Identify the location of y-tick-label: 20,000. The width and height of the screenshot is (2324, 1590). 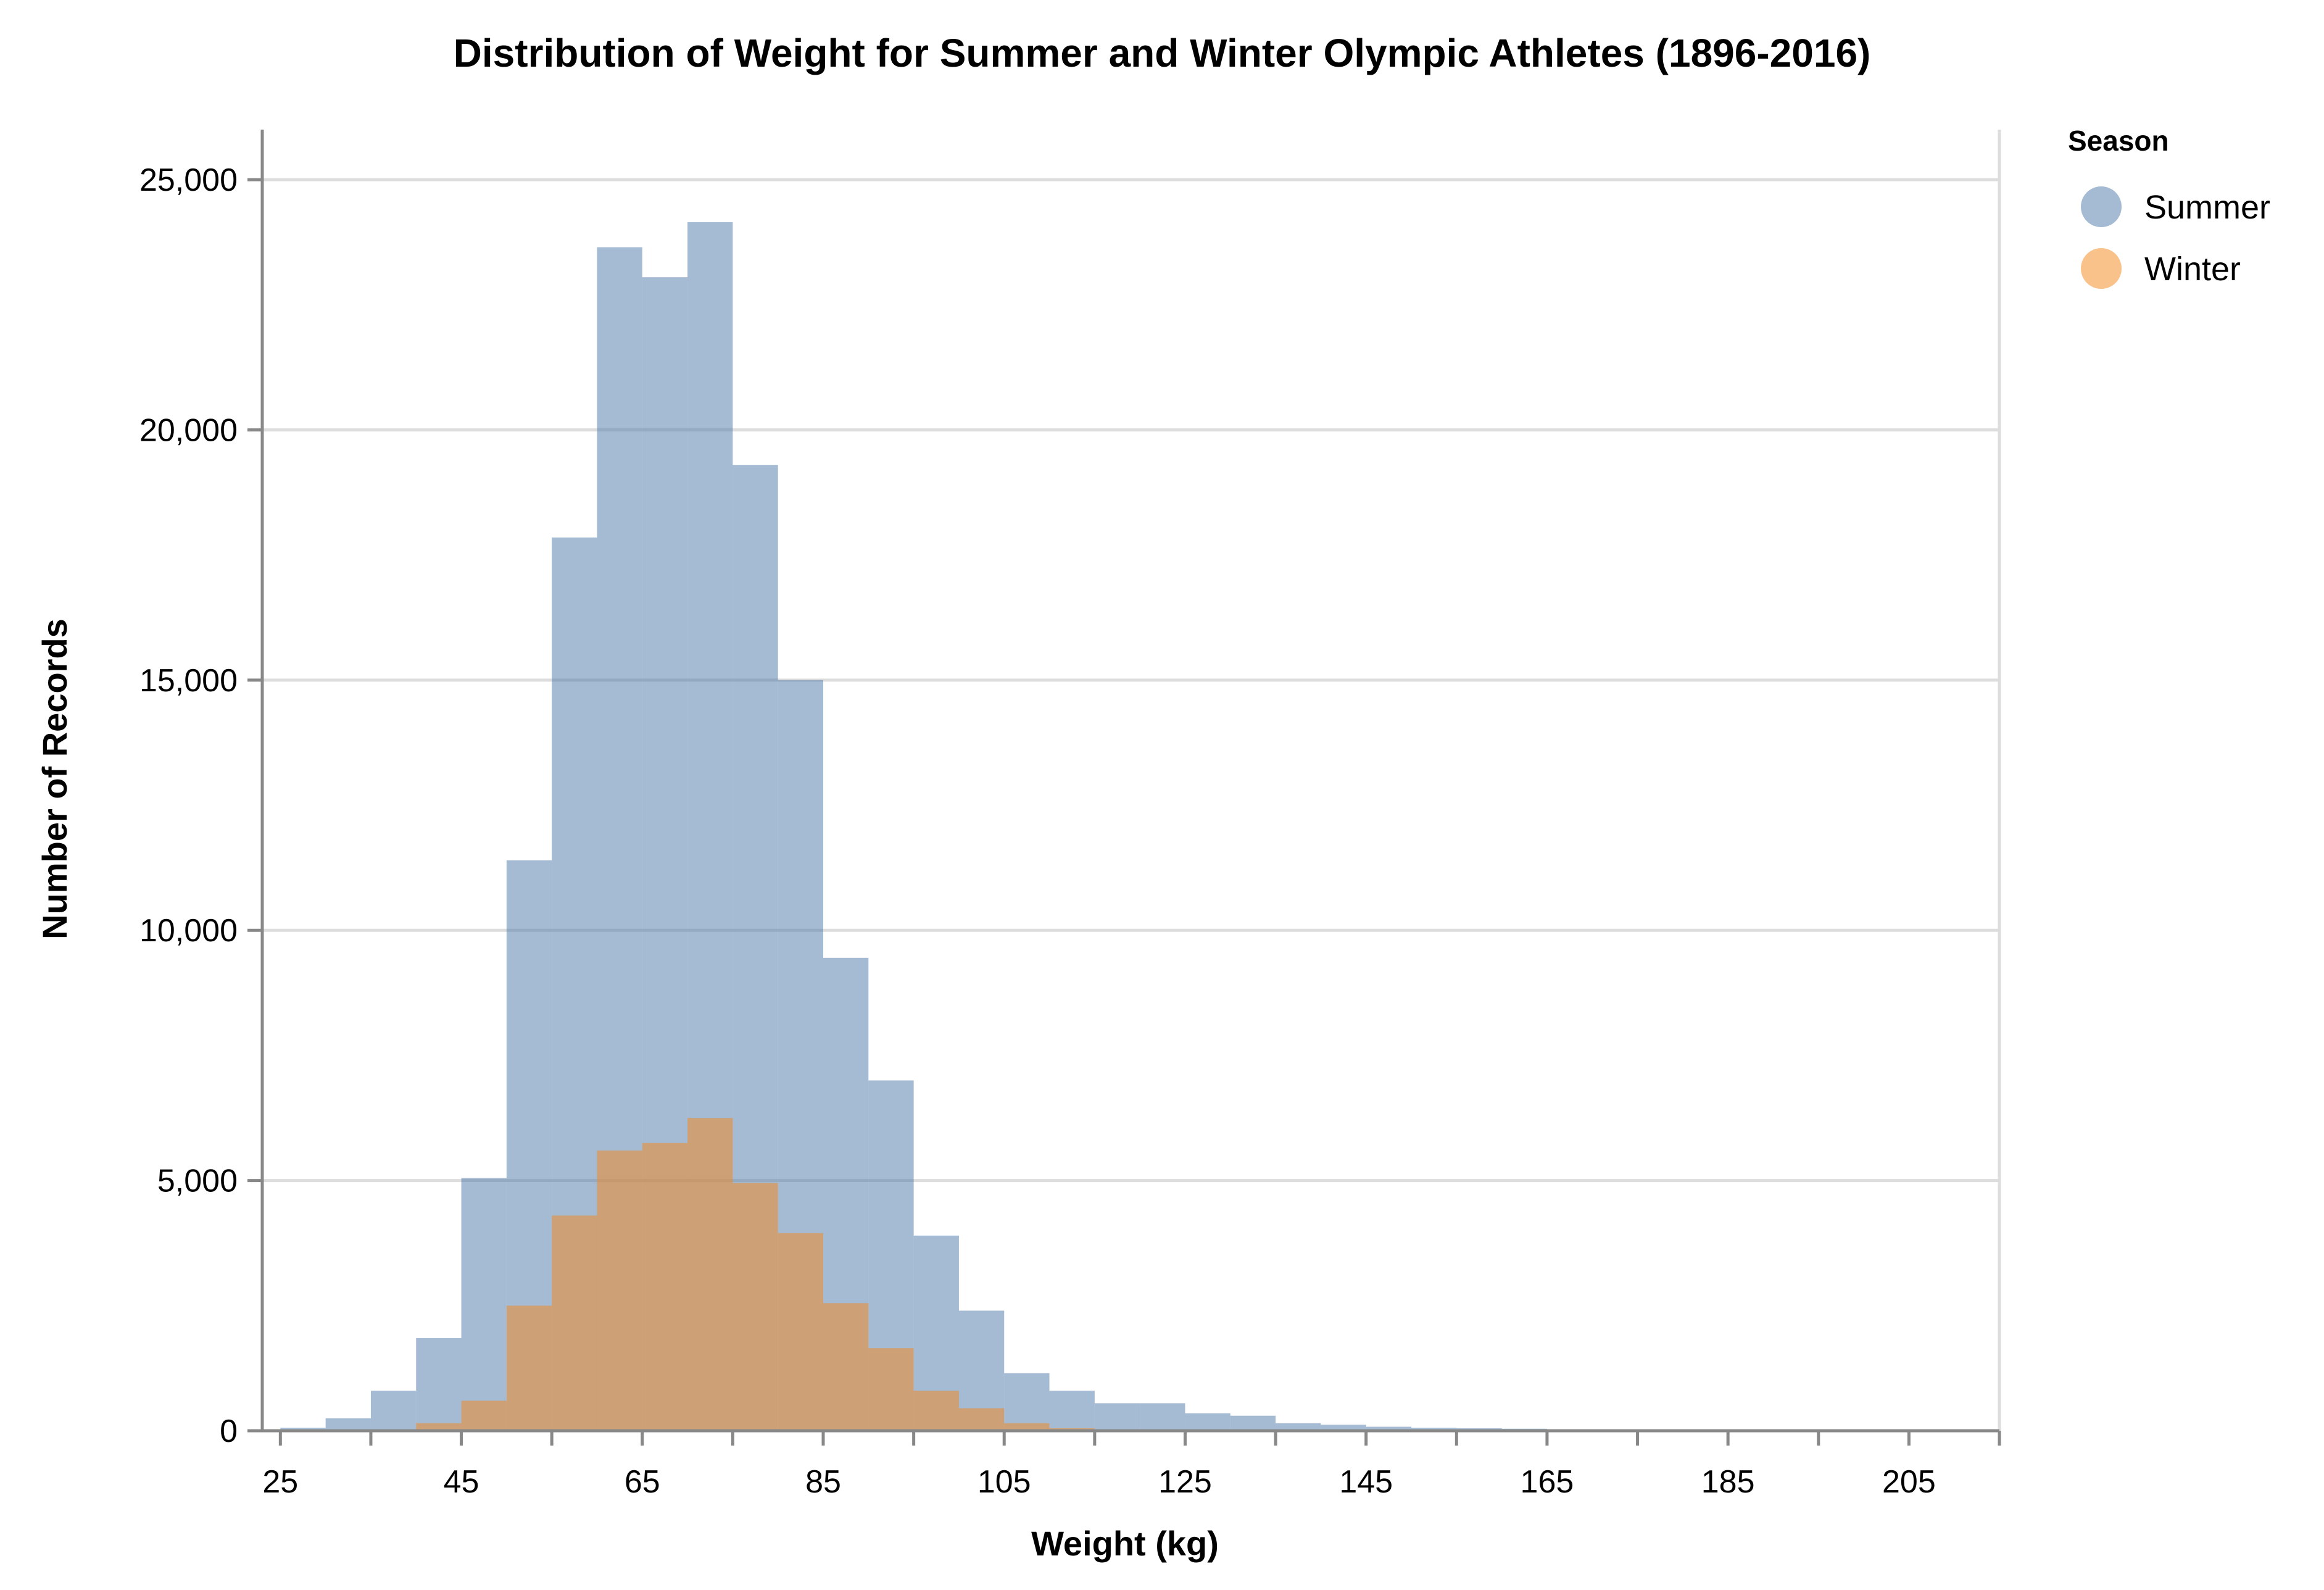
(188, 430).